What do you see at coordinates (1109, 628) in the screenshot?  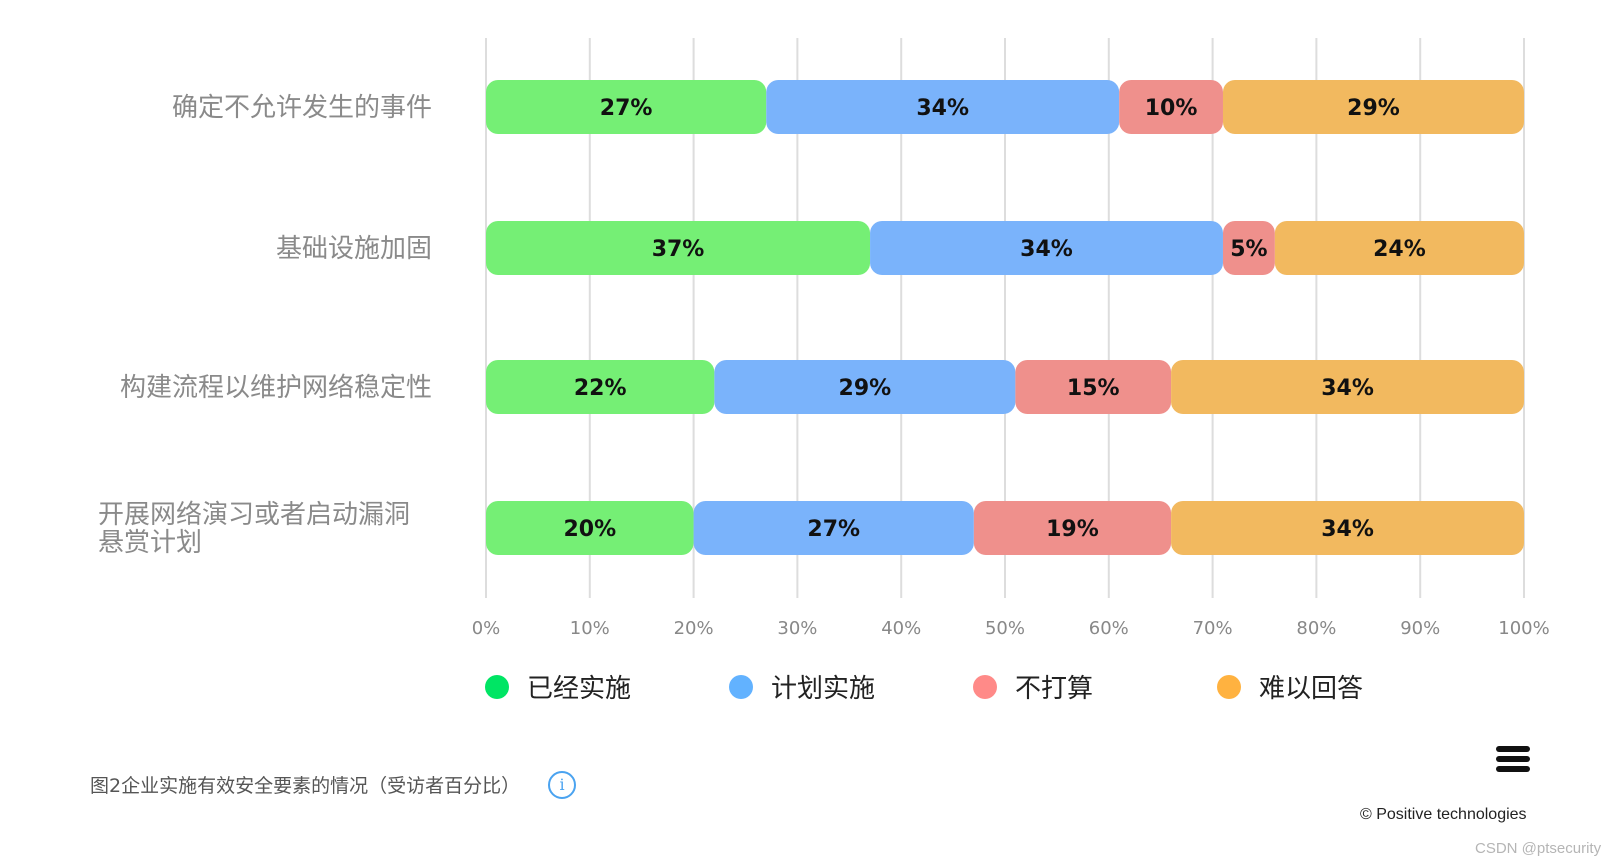 I see `x-tick-label: 60%` at bounding box center [1109, 628].